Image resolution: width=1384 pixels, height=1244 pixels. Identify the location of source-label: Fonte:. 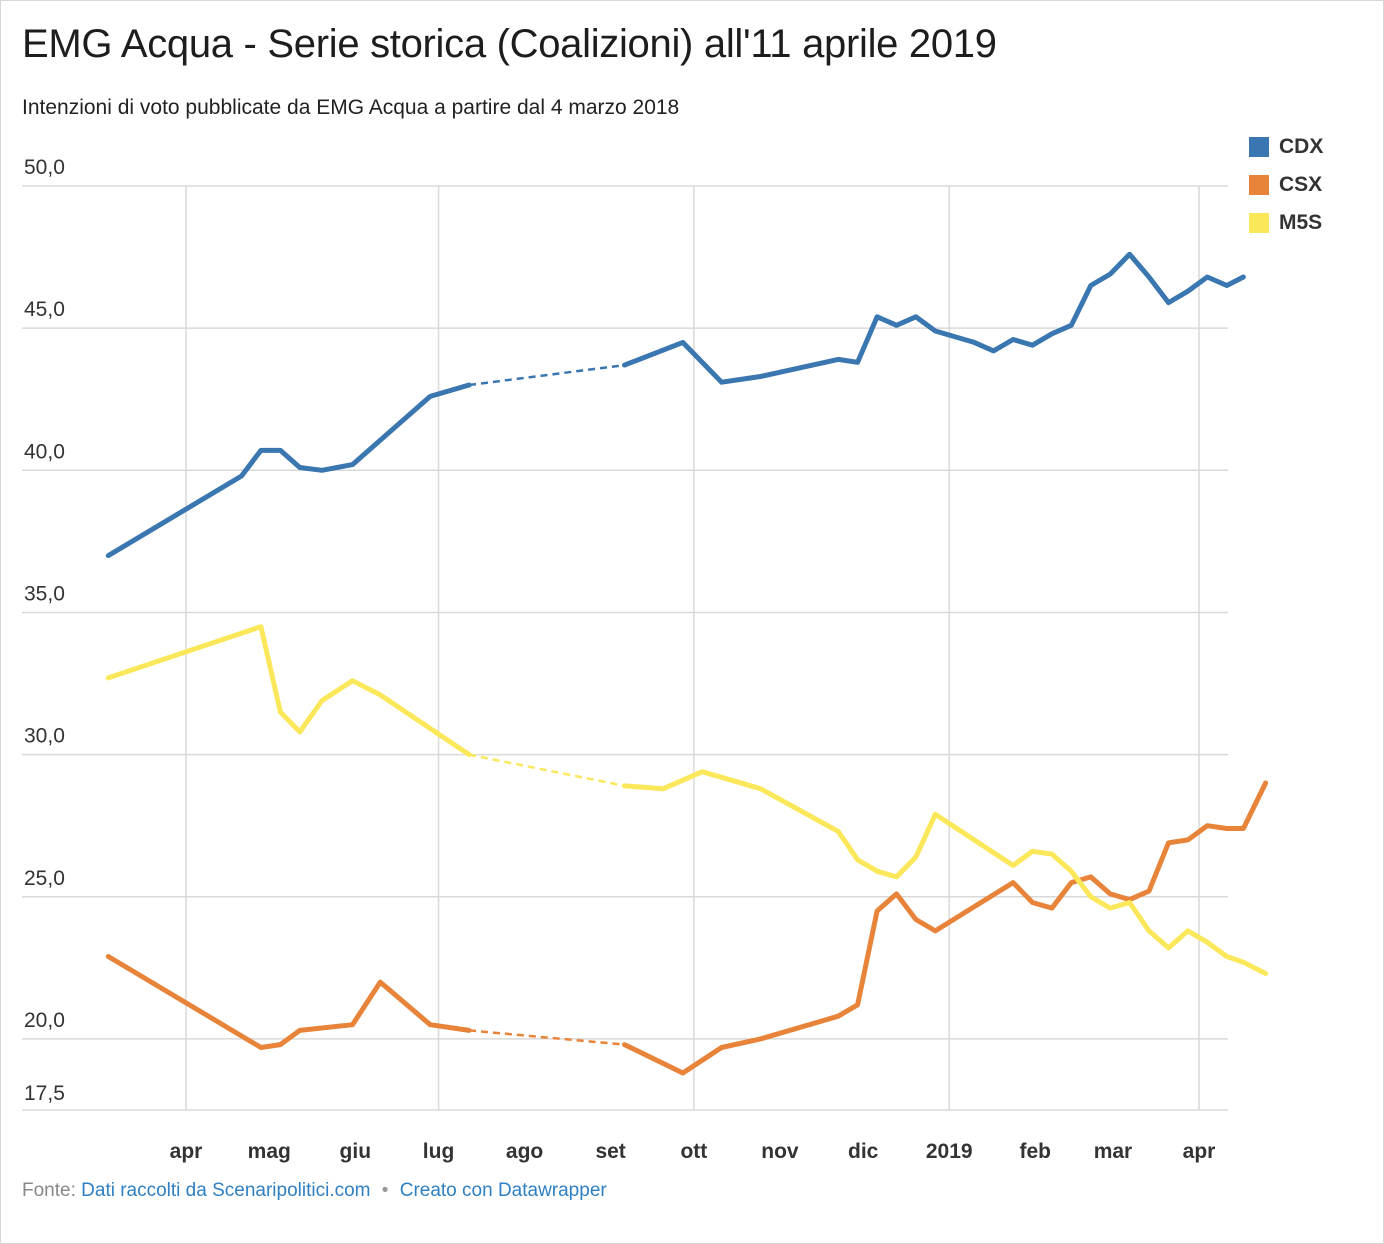
(49, 1190).